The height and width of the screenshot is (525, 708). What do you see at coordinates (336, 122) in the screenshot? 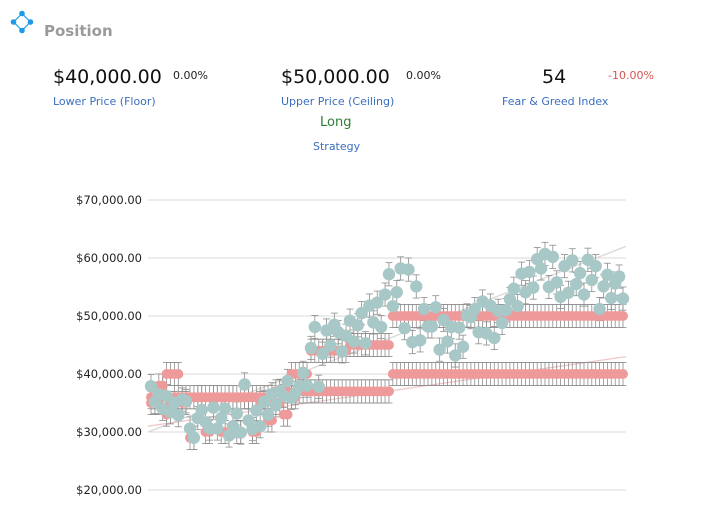
I see `strategy-value: Long` at bounding box center [336, 122].